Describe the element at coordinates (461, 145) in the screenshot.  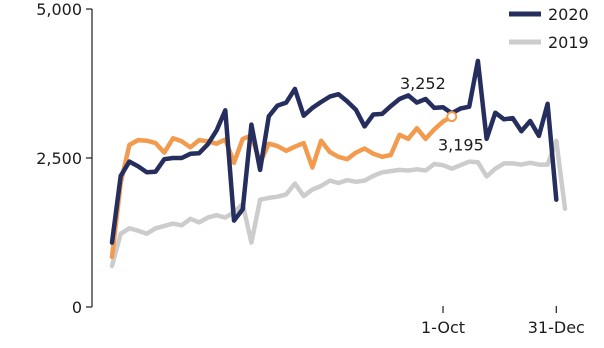
I see `data-label: 3,195` at that location.